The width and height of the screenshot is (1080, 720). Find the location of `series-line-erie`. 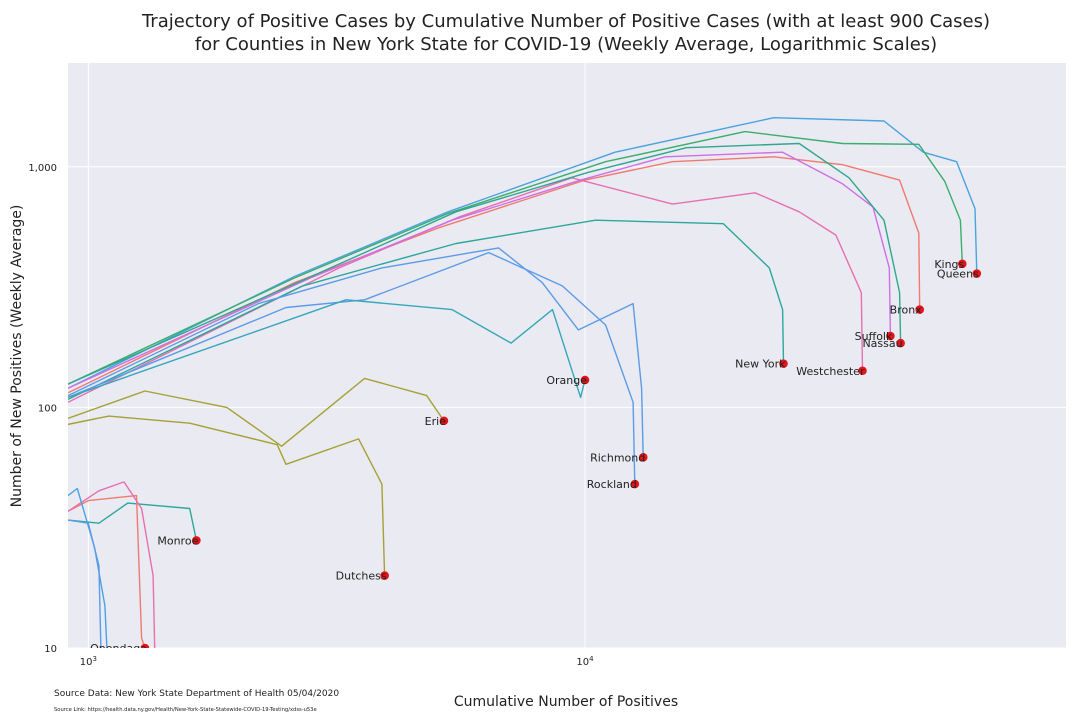

series-line-erie is located at coordinates (256, 412).